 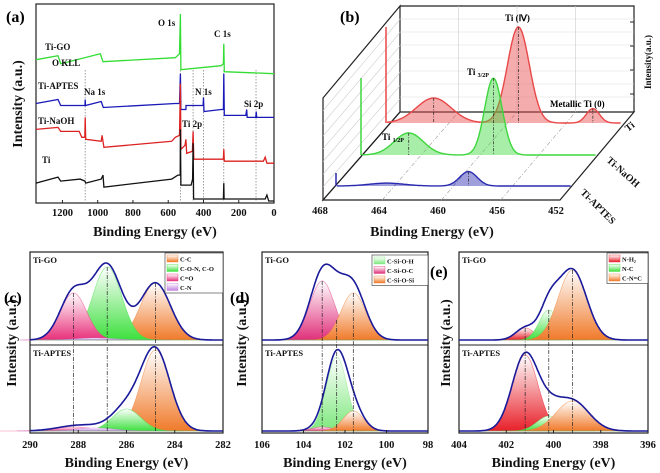 What do you see at coordinates (632, 279) in the screenshot?
I see `legend-label: C-N=C` at bounding box center [632, 279].